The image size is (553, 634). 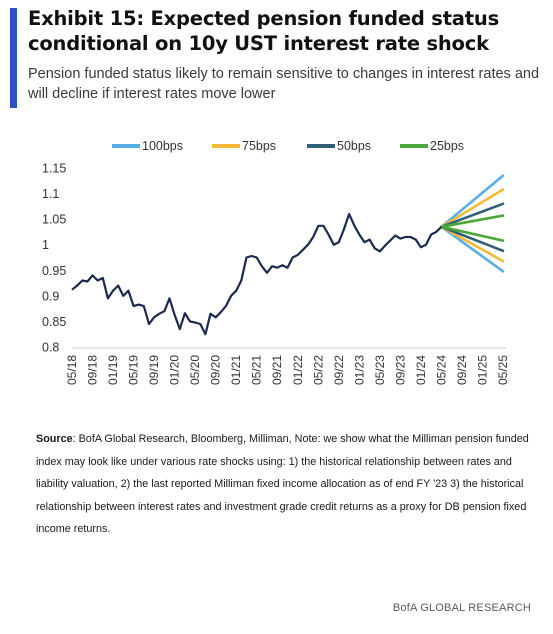 What do you see at coordinates (298, 370) in the screenshot?
I see `x-tick-label: 01/22` at bounding box center [298, 370].